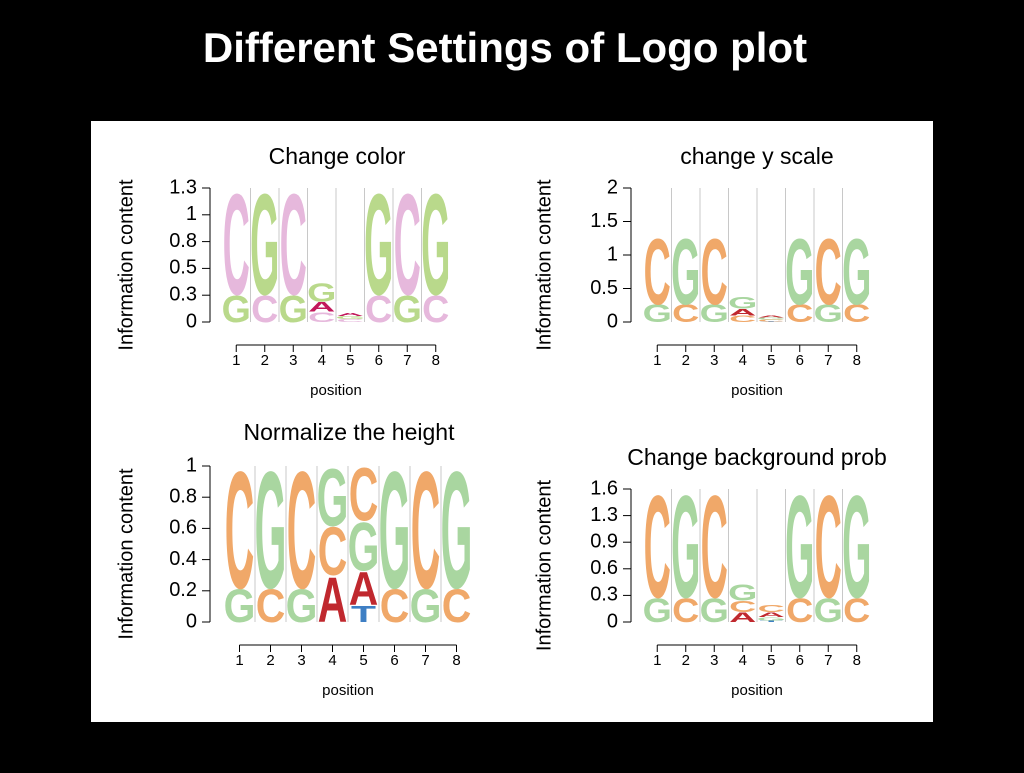 This screenshot has width=1024, height=773. What do you see at coordinates (612, 187) in the screenshot?
I see `y-tick-label: 2` at bounding box center [612, 187].